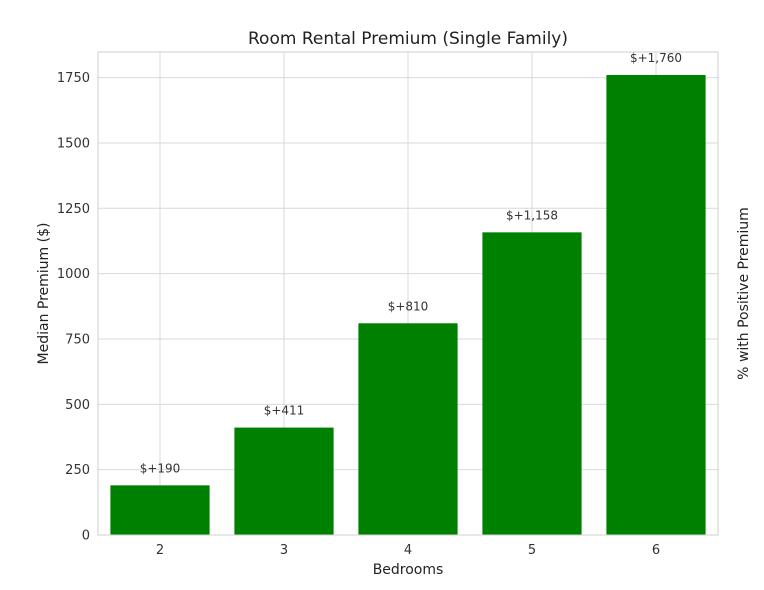 This screenshot has height=590, width=764. Describe the element at coordinates (73, 209) in the screenshot. I see `y-tick-label: 1250` at that location.